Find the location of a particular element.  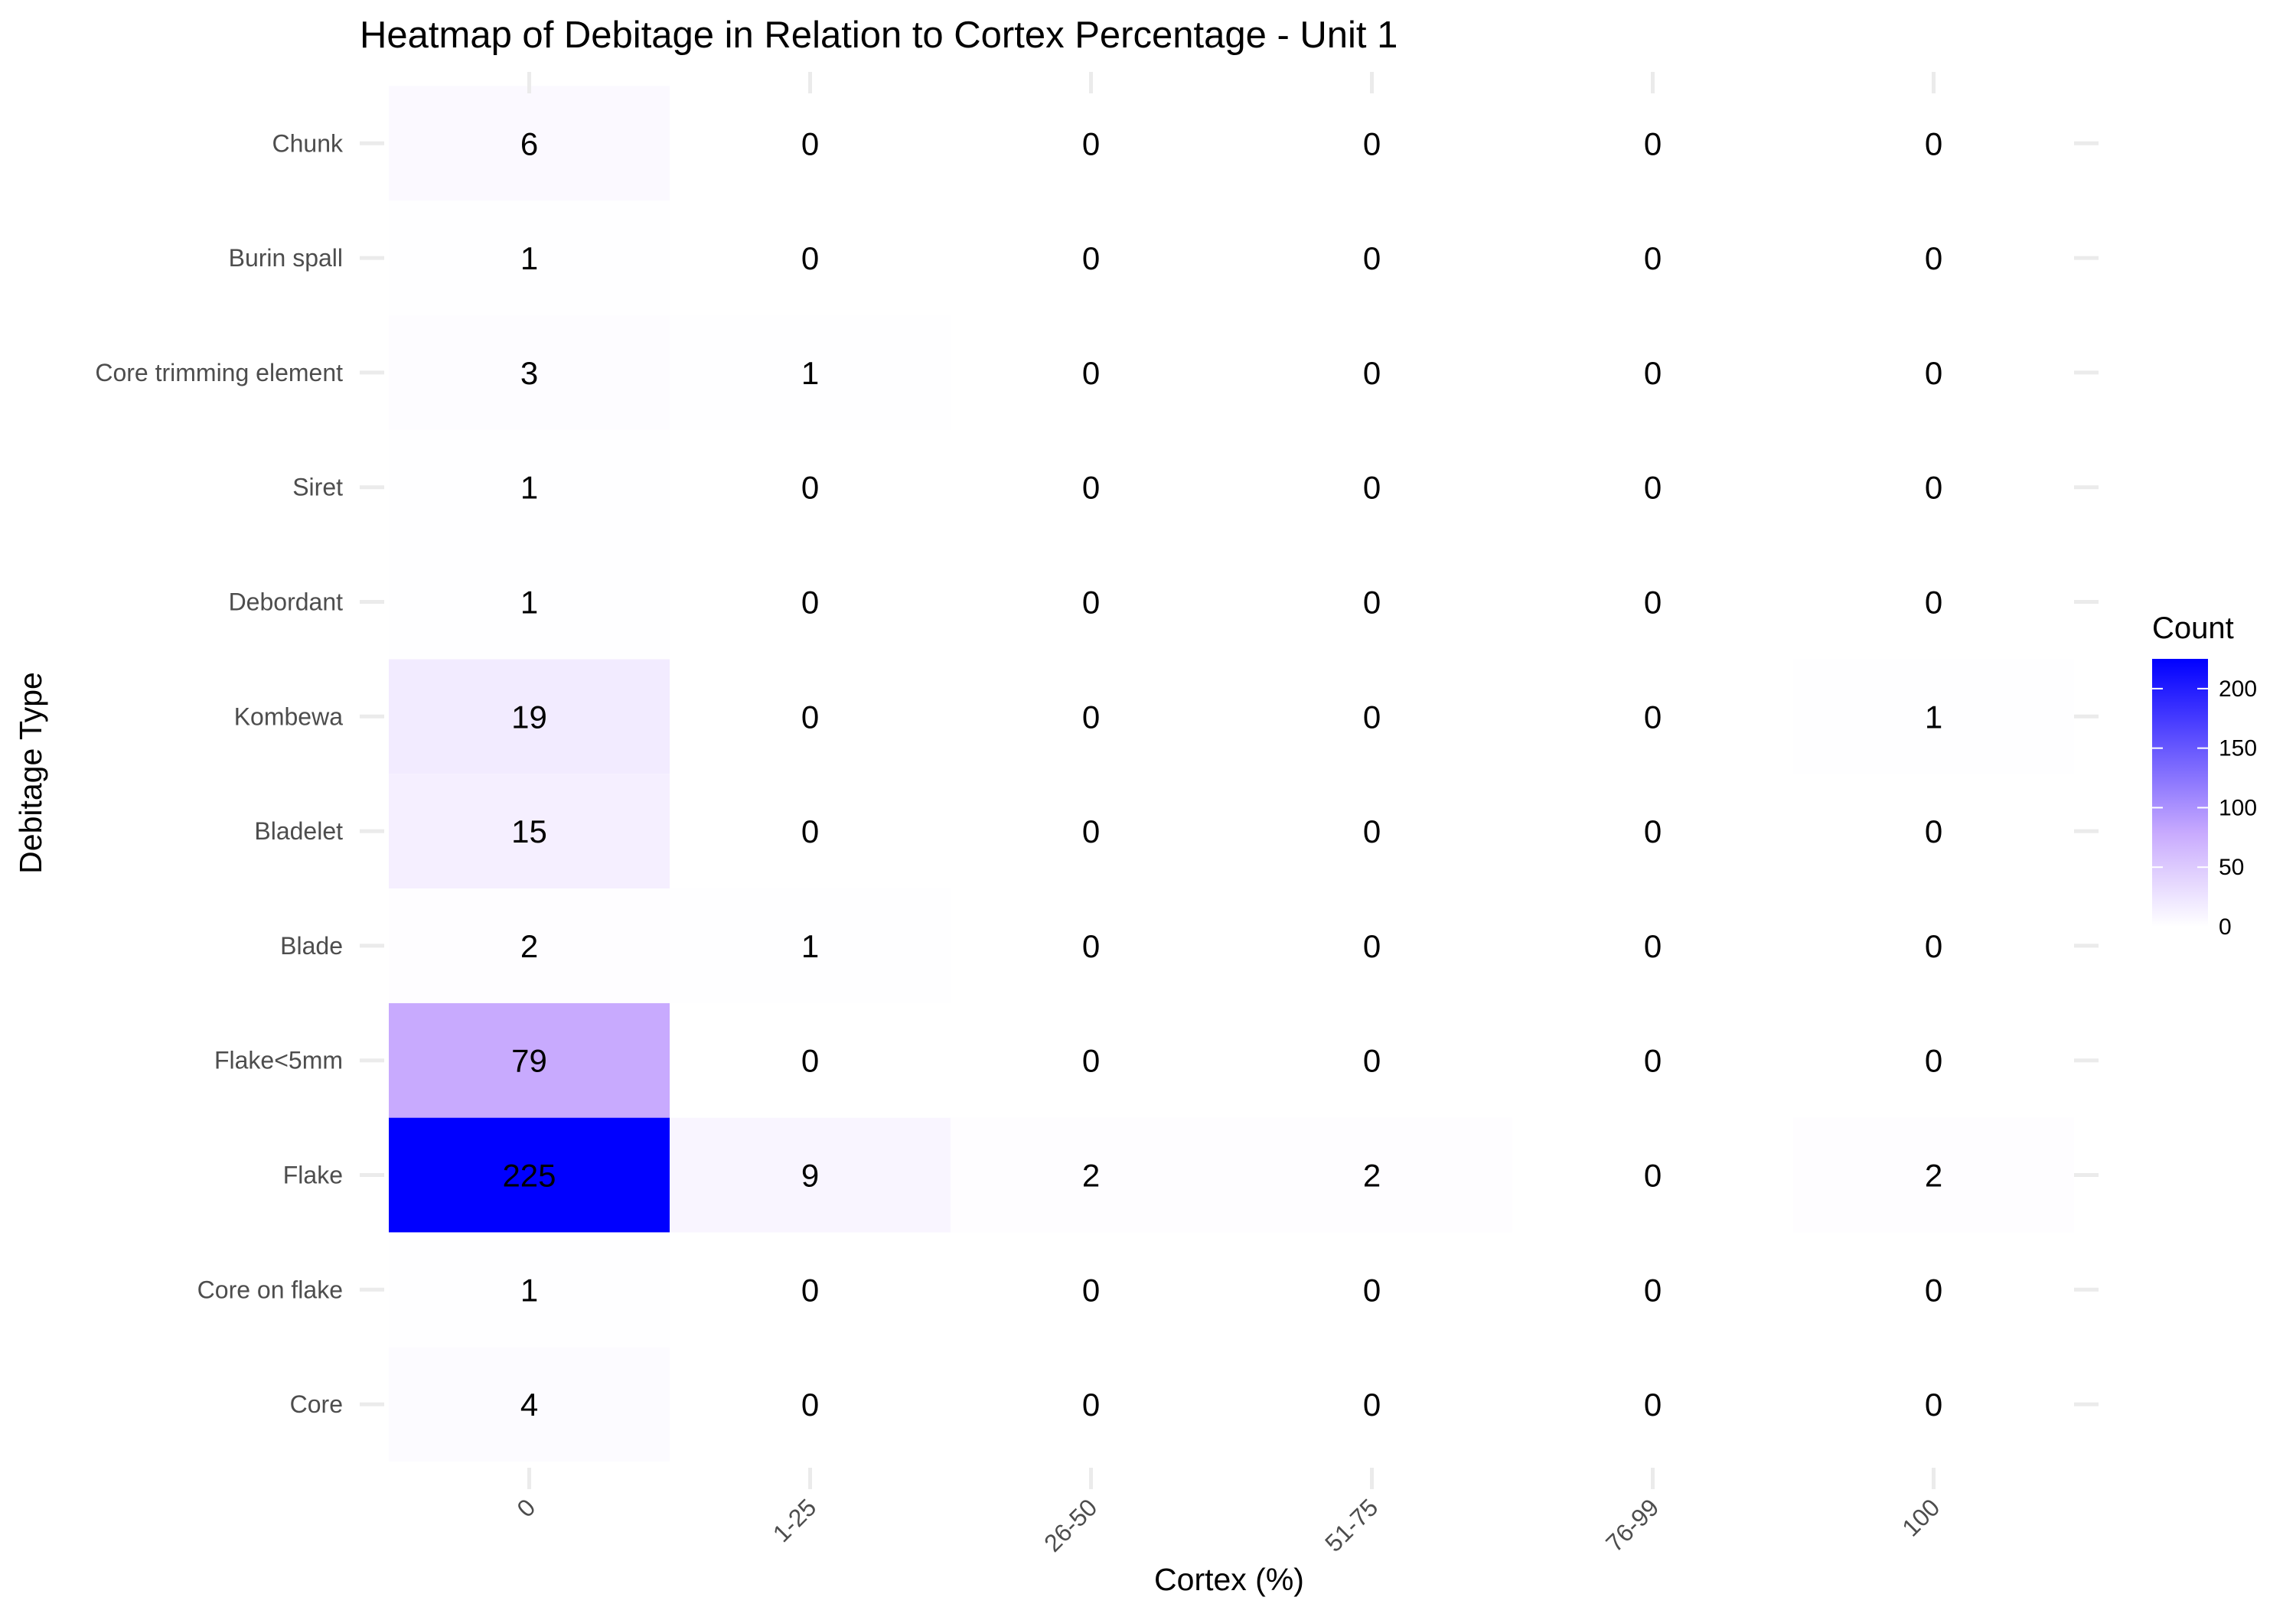

legend-tick-label: 50 is located at coordinates (2231, 867).